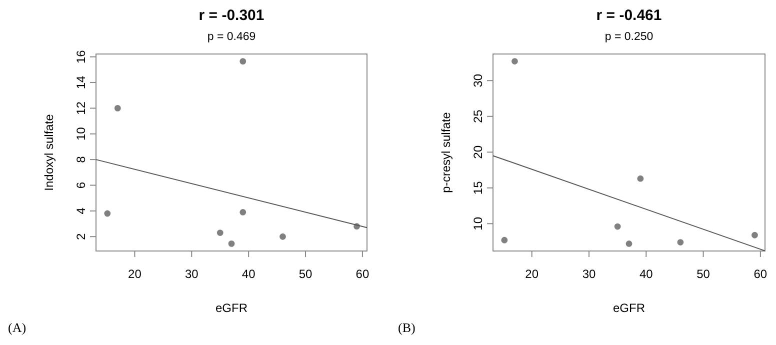 The width and height of the screenshot is (776, 345). Describe the element at coordinates (81, 236) in the screenshot. I see `y-tick-label: 2` at that location.